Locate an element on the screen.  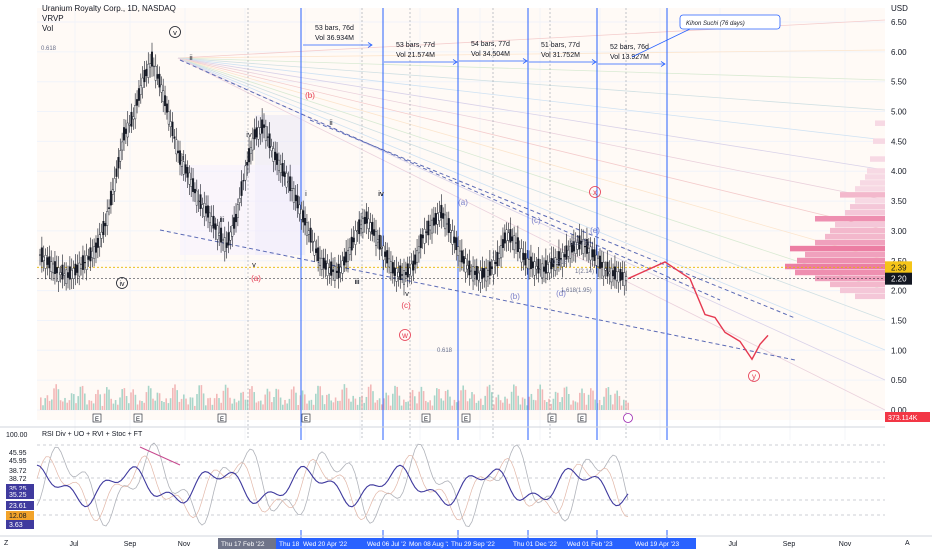
event-marker: E is located at coordinates (466, 420).